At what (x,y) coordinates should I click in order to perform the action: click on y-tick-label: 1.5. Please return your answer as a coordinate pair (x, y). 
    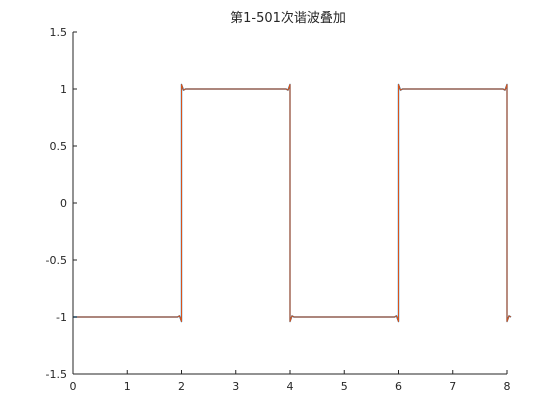
    Looking at the image, I should click on (59, 32).